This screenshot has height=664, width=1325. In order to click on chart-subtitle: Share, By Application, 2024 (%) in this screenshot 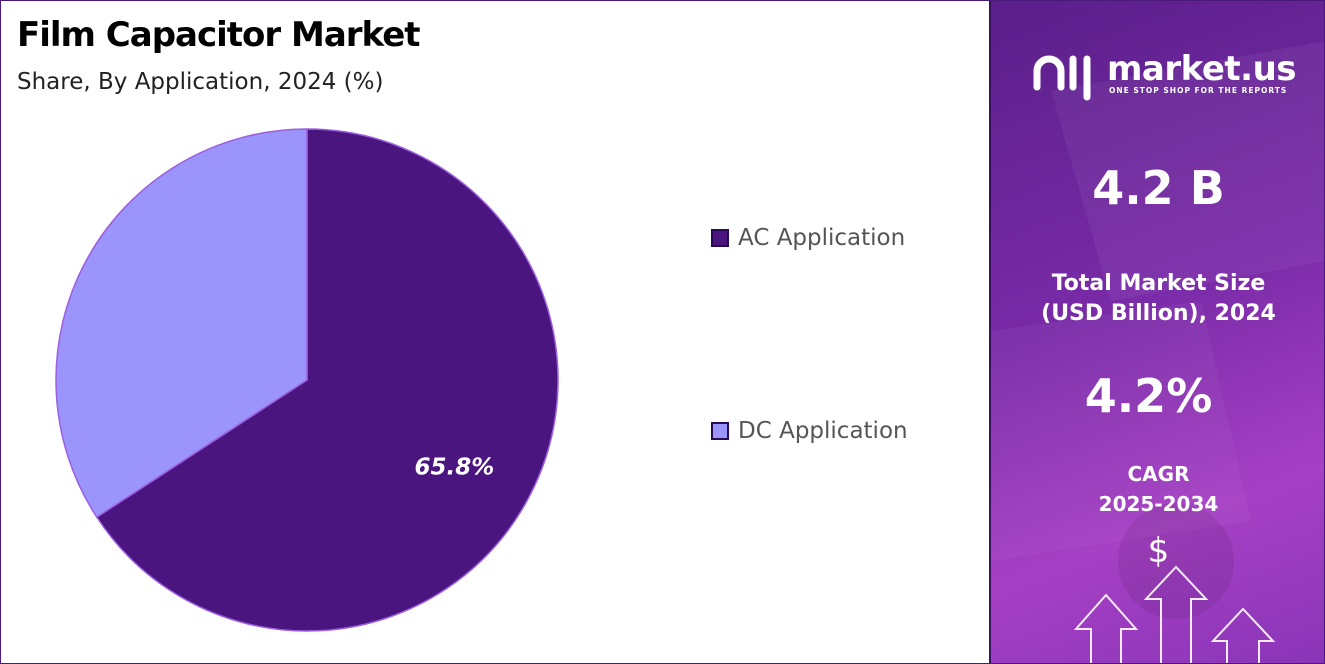, I will do `click(200, 82)`.